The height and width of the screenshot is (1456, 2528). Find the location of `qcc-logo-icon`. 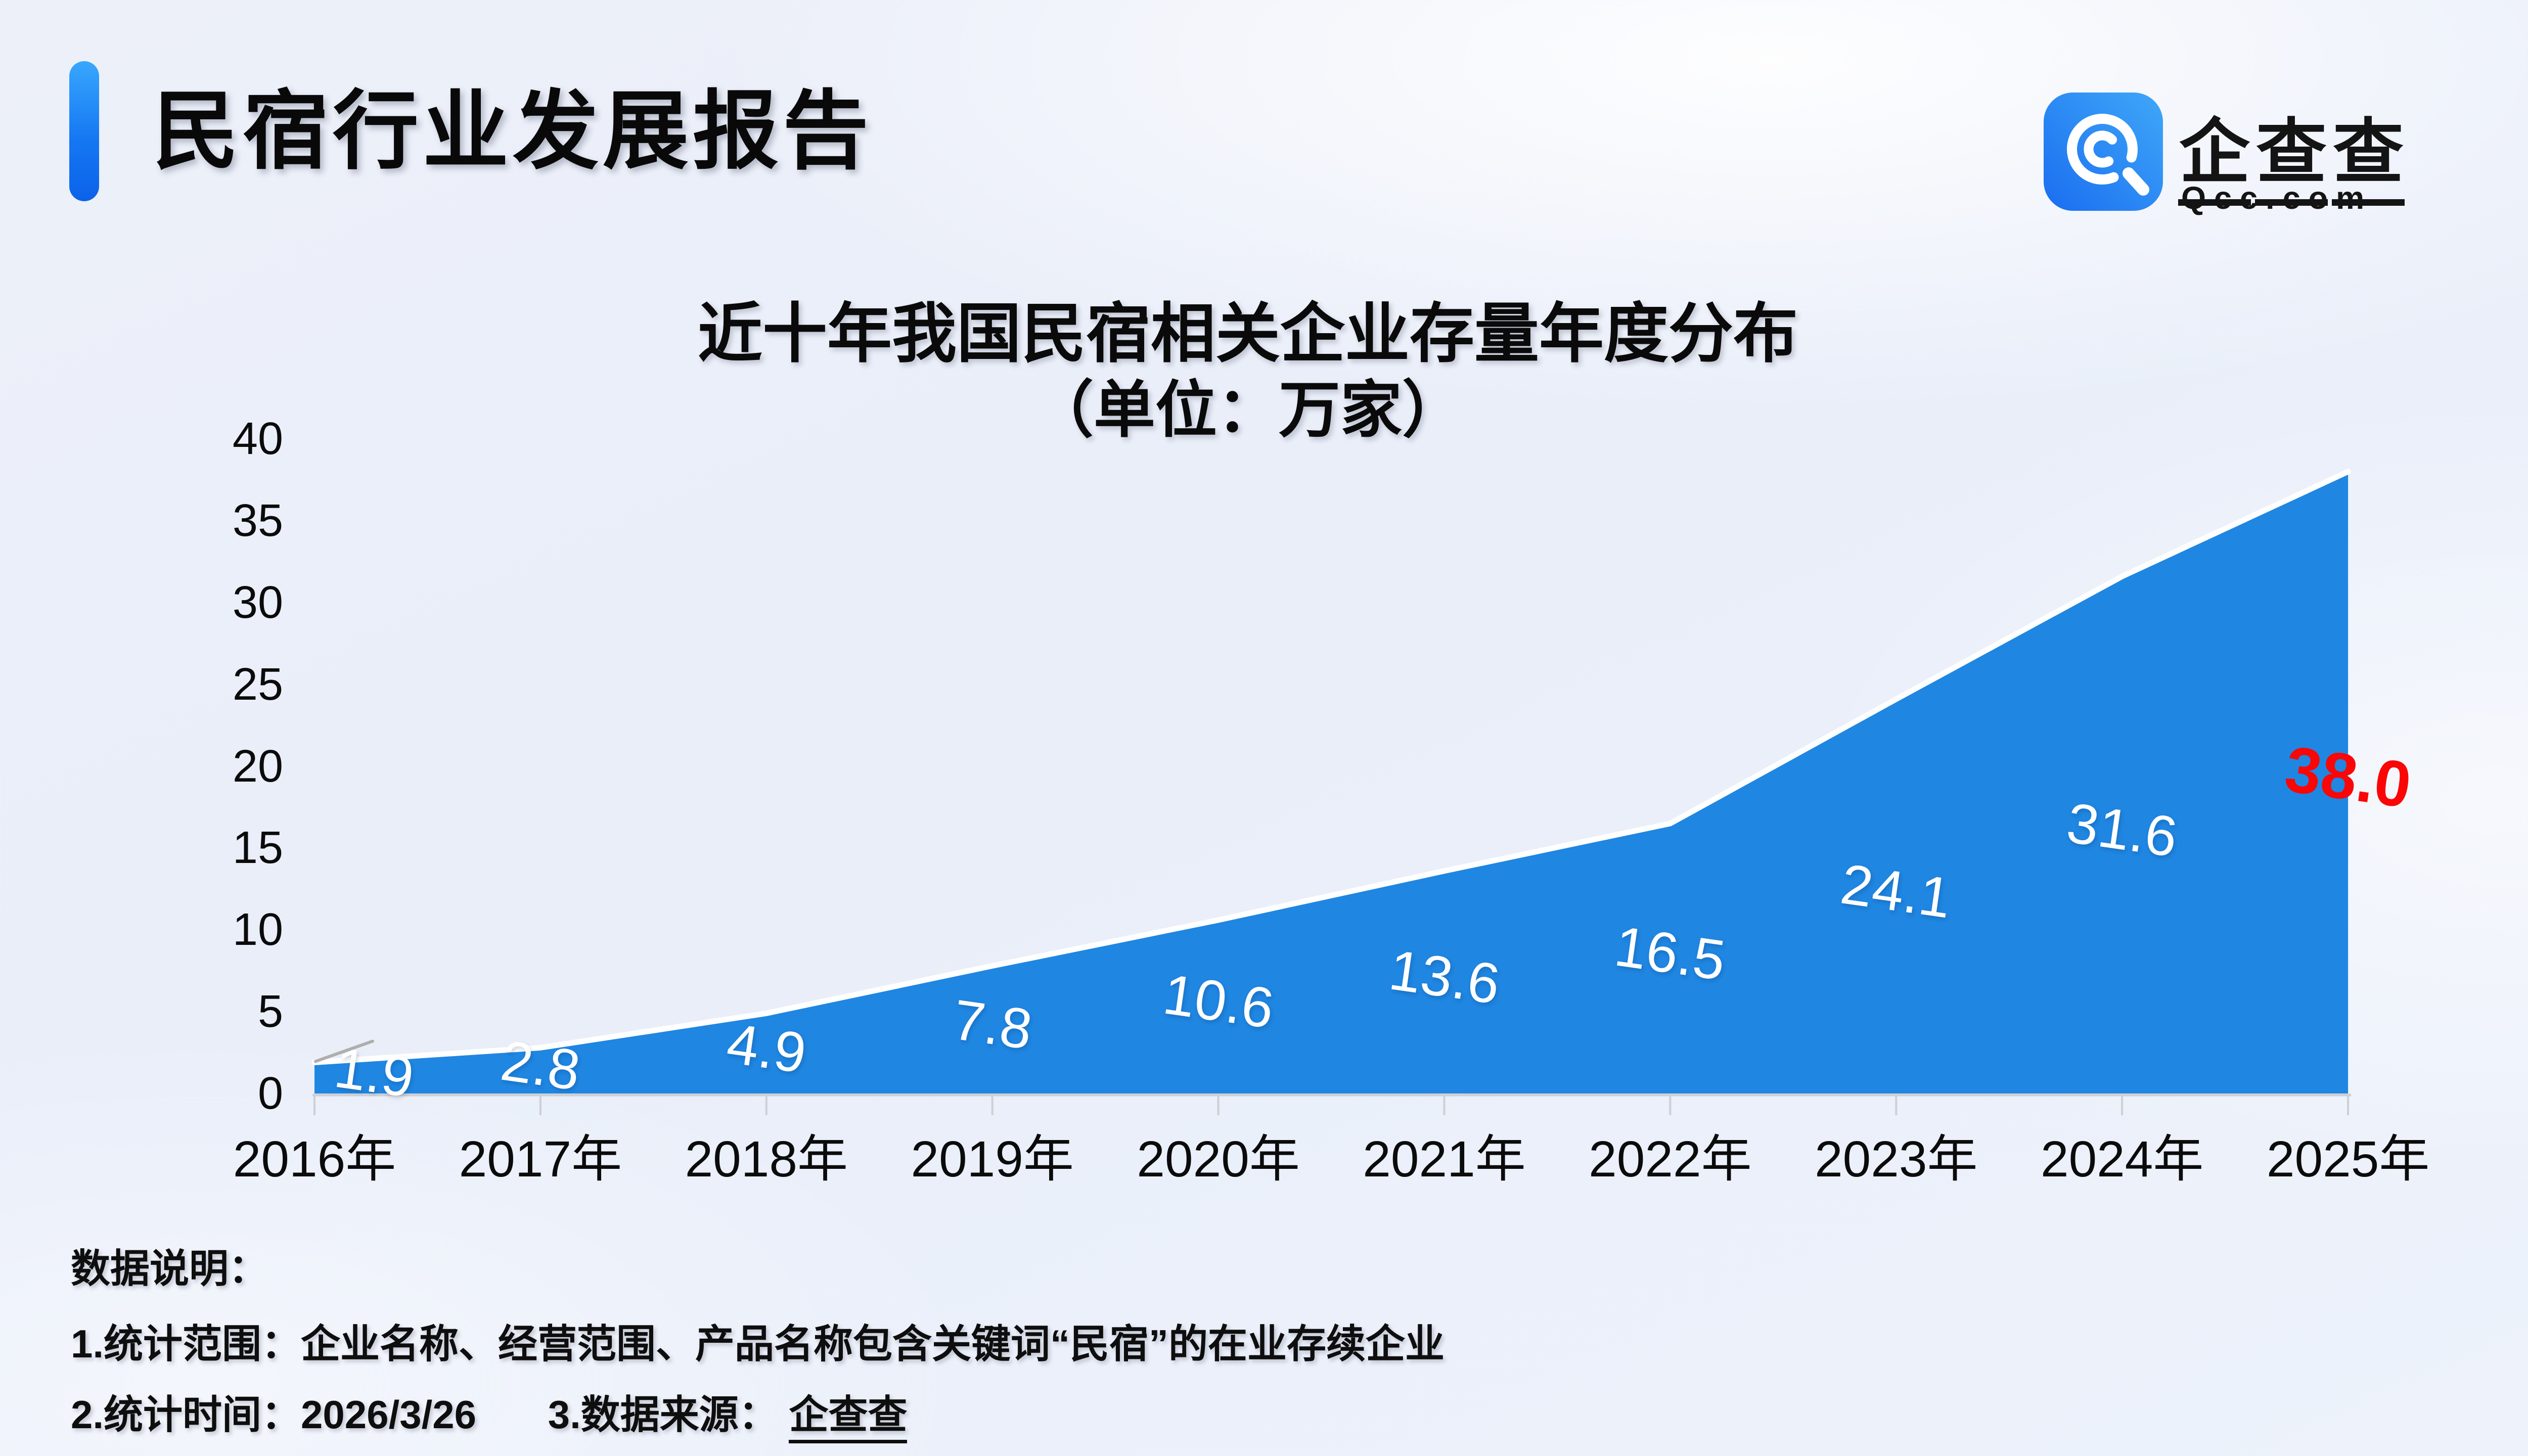

qcc-logo-icon is located at coordinates (2104, 152).